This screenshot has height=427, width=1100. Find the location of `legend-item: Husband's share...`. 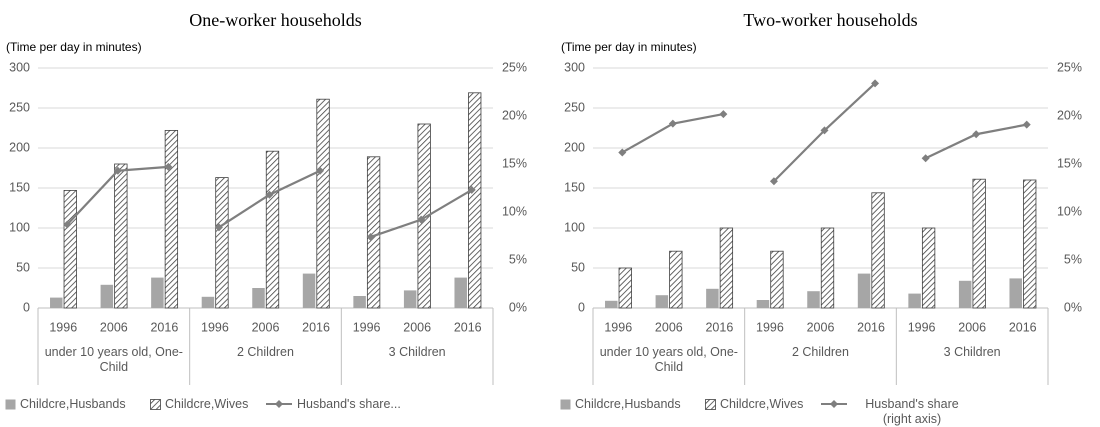

legend-item: Husband's share... is located at coordinates (332, 404).